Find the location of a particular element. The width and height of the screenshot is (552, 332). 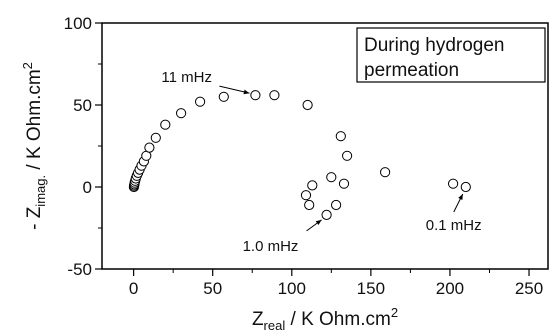

annotation-label: 11 mHz is located at coordinates (186, 77).